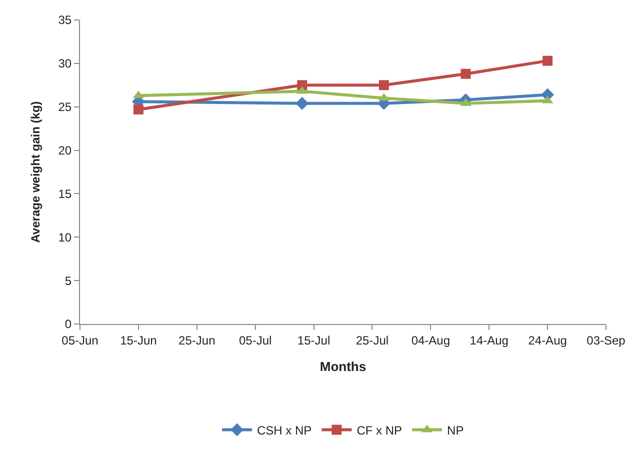 This screenshot has width=638, height=456. I want to click on legend-label: CSH x NP, so click(284, 430).